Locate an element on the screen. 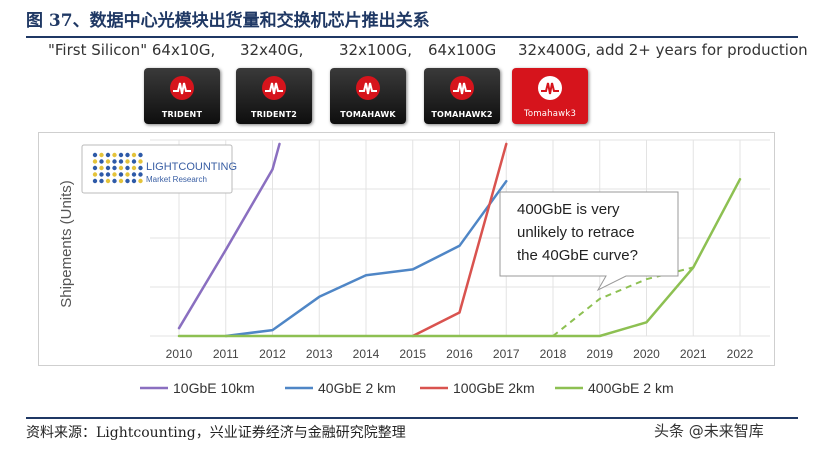  generation-label-2: 32x40G, is located at coordinates (272, 50).